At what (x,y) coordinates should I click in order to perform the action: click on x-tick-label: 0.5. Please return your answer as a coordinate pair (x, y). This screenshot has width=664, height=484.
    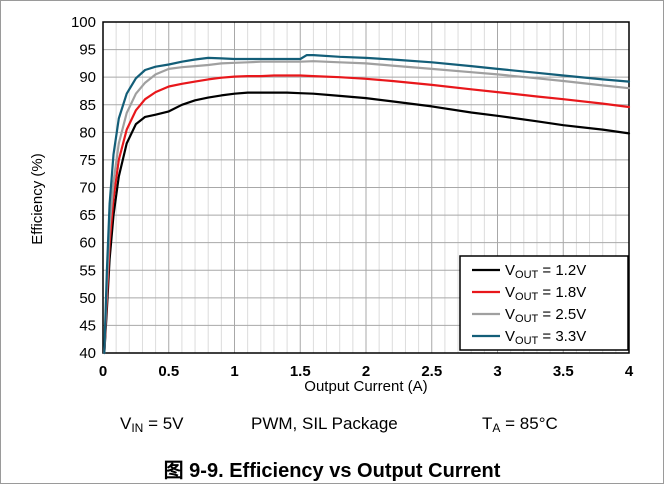
    Looking at the image, I should click on (168, 371).